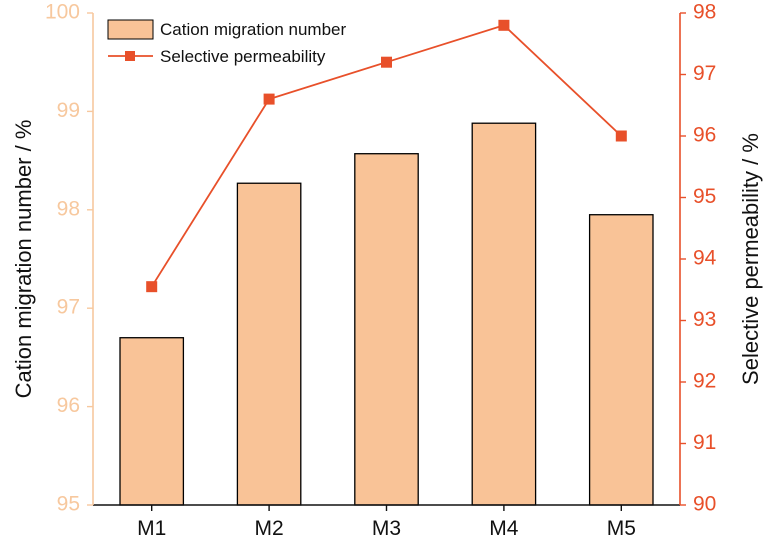 Image resolution: width=768 pixels, height=539 pixels. I want to click on bar-m2, so click(269, 344).